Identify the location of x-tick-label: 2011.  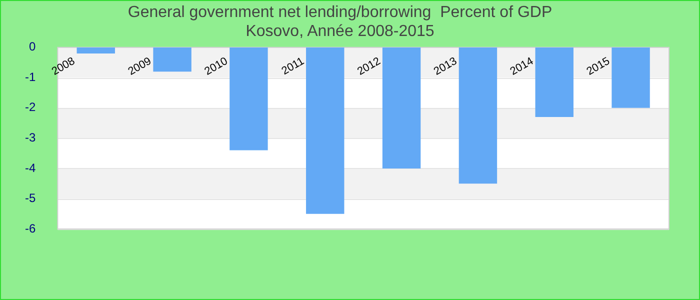
(293, 66).